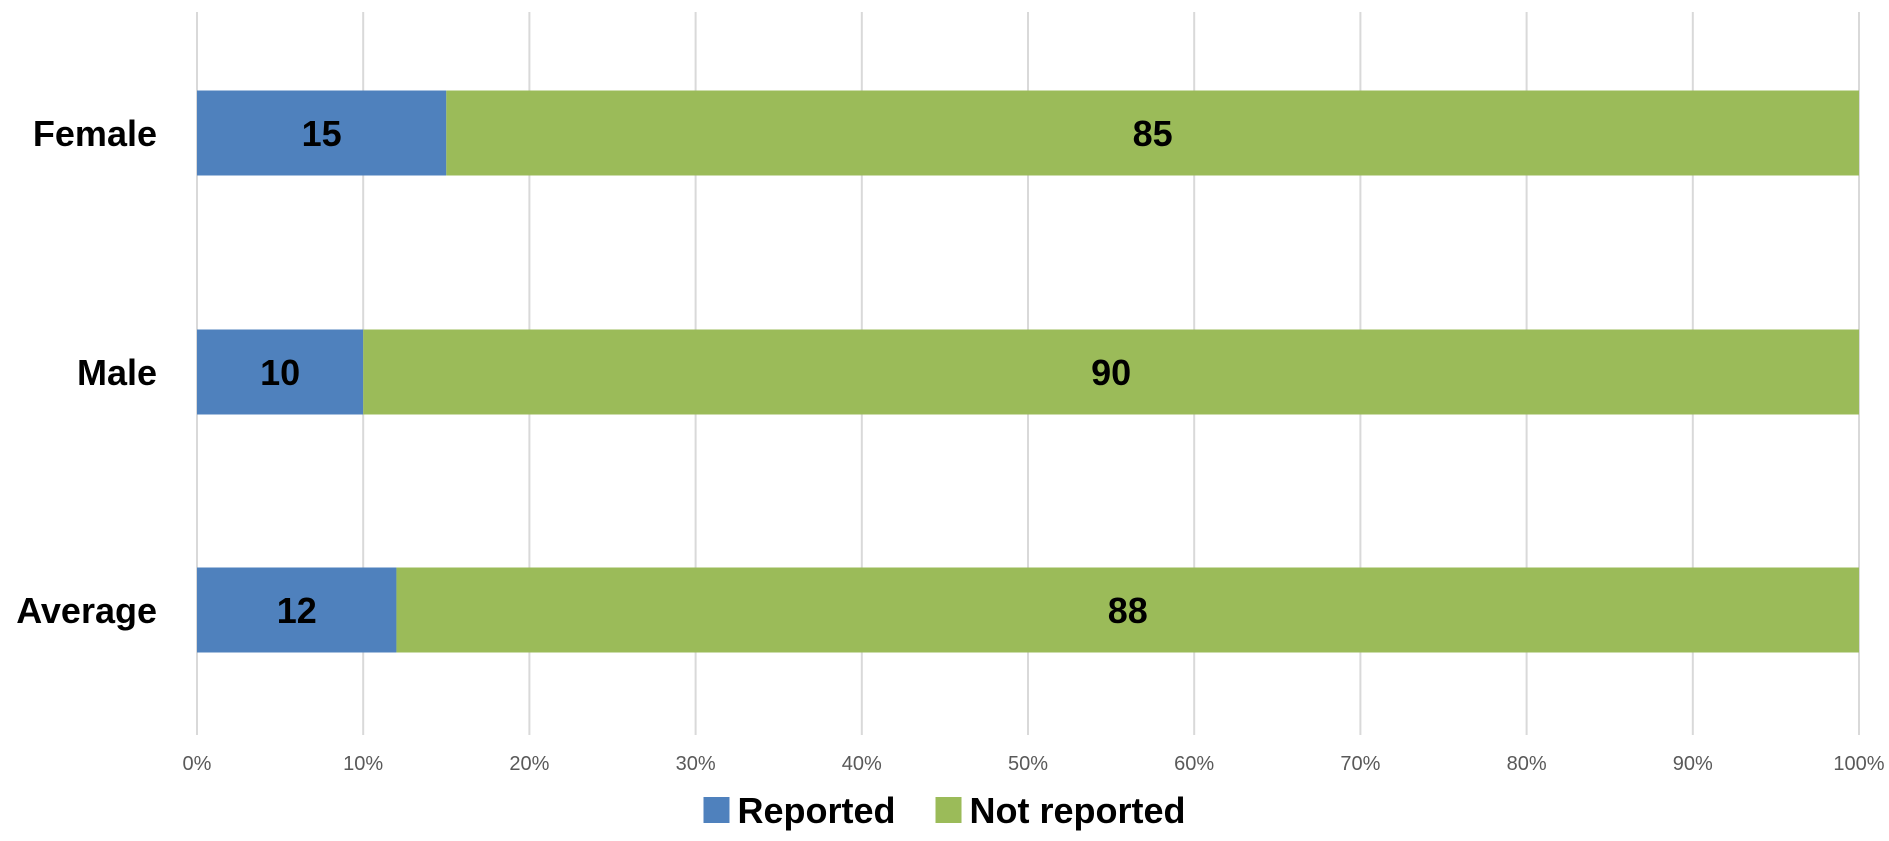 This screenshot has height=841, width=1889. What do you see at coordinates (117, 372) in the screenshot?
I see `category-label: Male` at bounding box center [117, 372].